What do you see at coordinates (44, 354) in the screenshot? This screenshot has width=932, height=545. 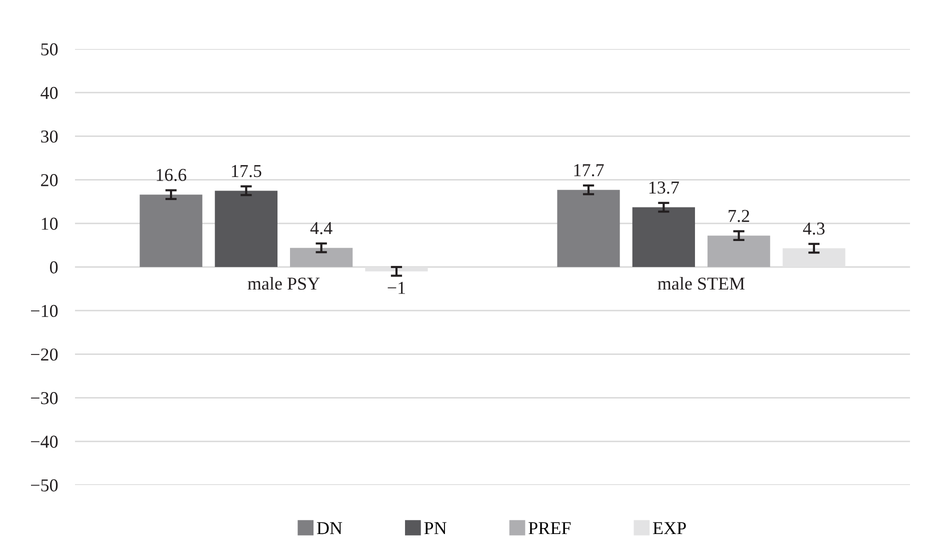 I see `y-tick-label: −20` at bounding box center [44, 354].